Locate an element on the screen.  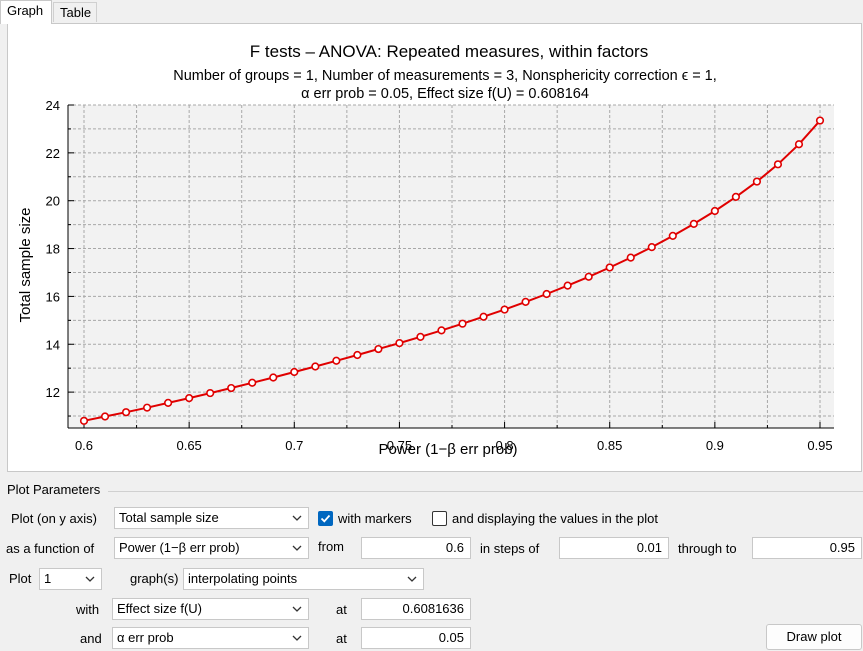
y-tick-label: 16 is located at coordinates (53, 296).